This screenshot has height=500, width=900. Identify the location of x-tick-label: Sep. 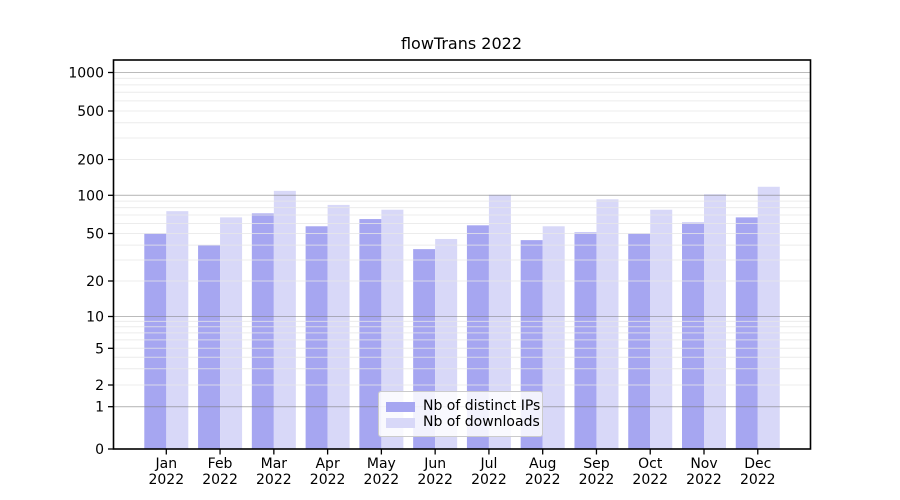
(596, 464).